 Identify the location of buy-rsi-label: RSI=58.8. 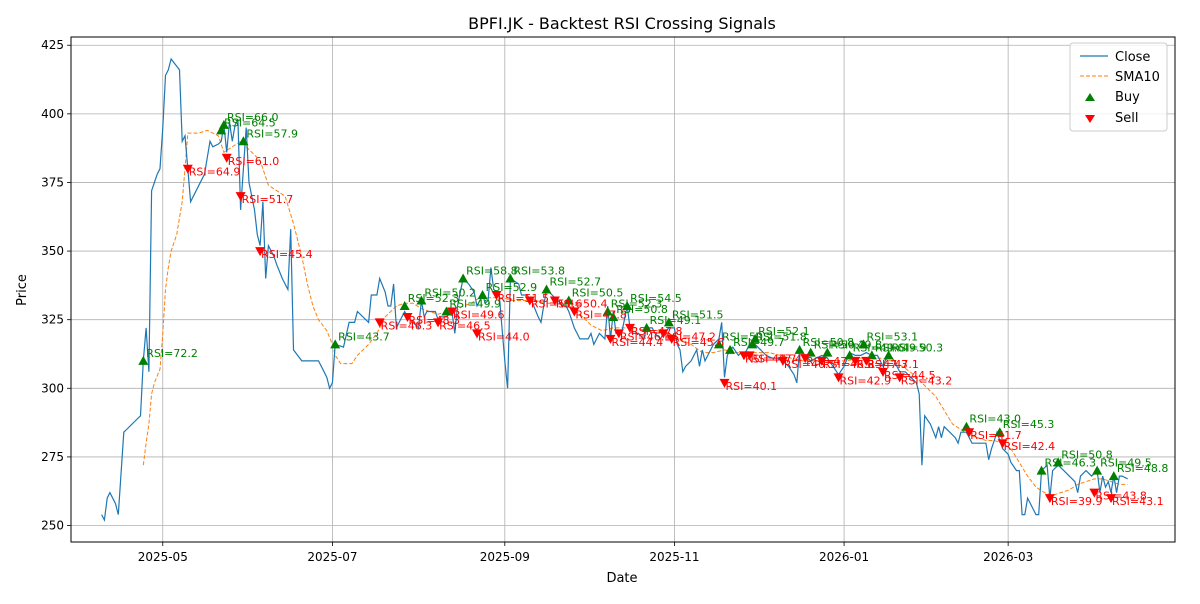
(492, 271).